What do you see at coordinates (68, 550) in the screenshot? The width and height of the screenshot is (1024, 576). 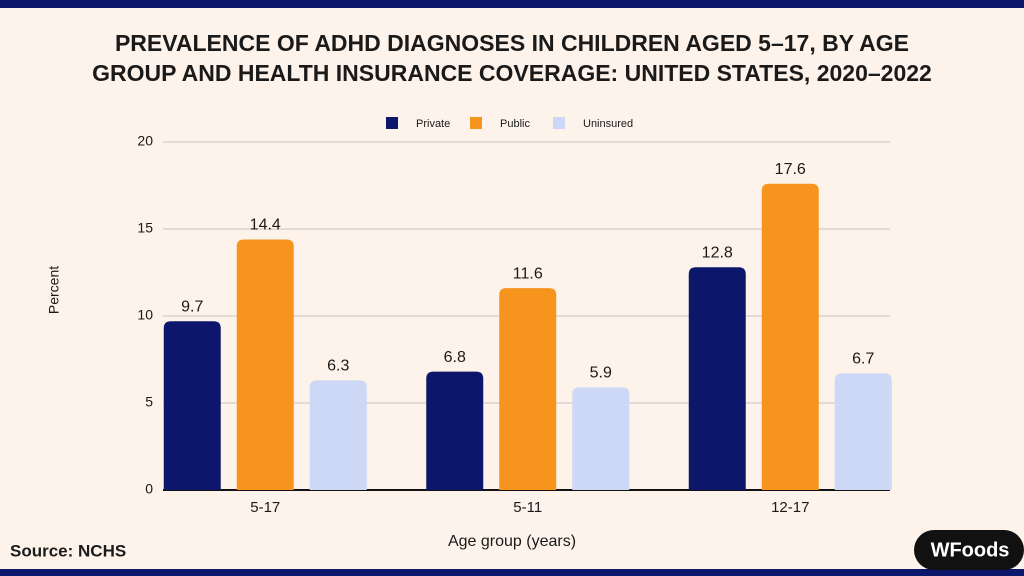 I see `source: Source: NCHS` at bounding box center [68, 550].